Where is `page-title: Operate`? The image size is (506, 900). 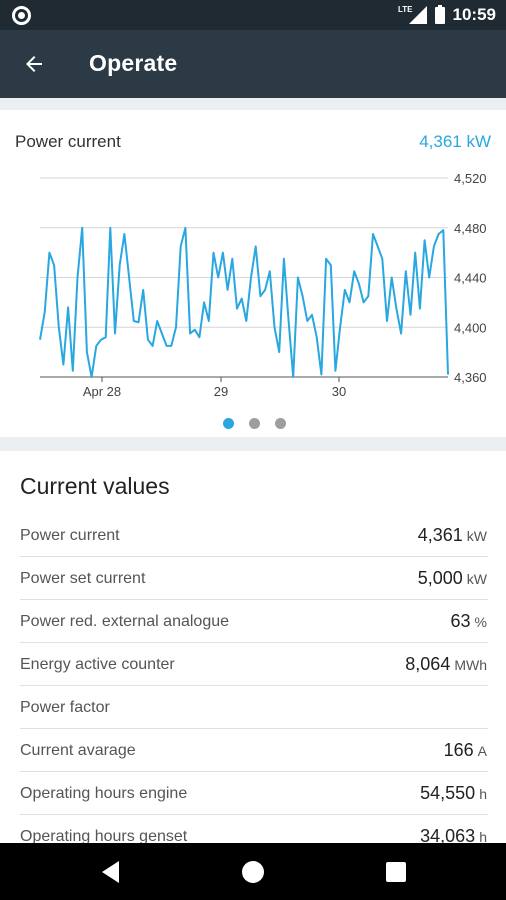 page-title: Operate is located at coordinates (133, 63).